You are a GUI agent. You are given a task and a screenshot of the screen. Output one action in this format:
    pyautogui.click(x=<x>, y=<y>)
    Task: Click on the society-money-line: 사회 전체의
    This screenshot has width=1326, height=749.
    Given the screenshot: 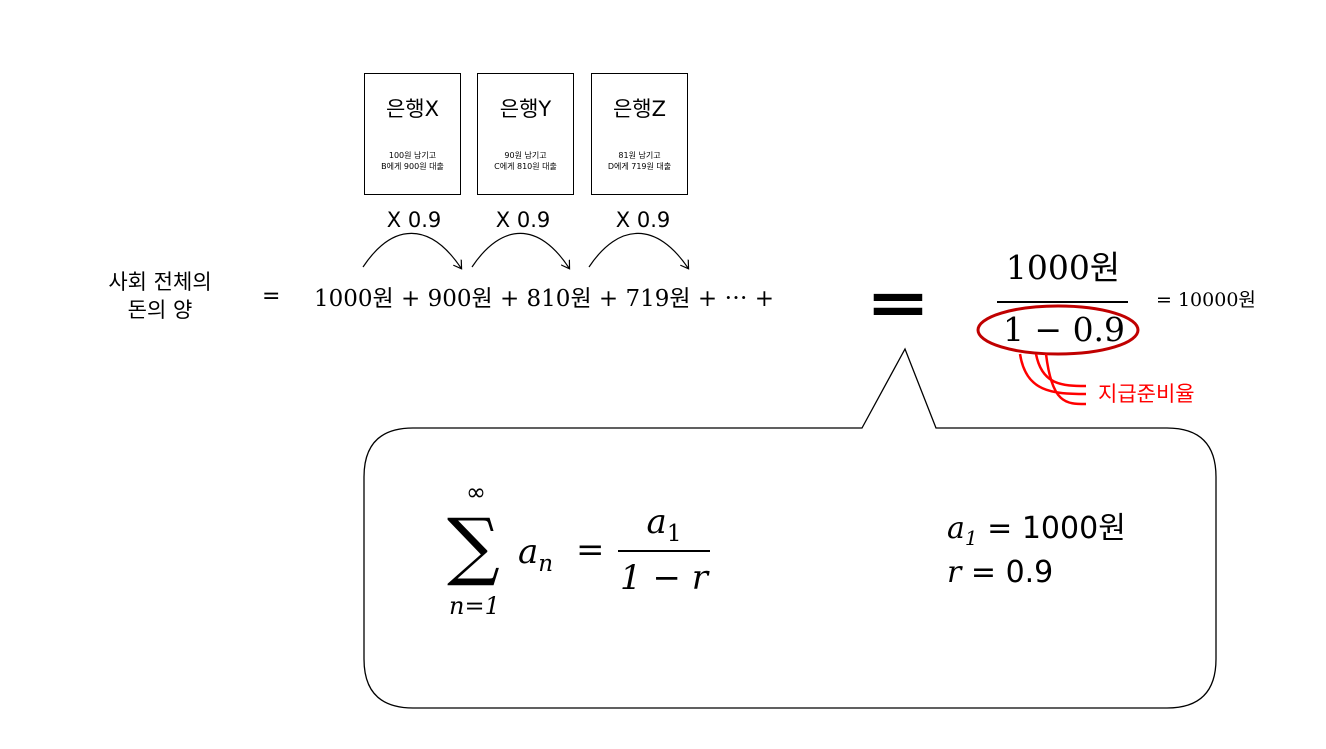 What is the action you would take?
    pyautogui.click(x=160, y=282)
    